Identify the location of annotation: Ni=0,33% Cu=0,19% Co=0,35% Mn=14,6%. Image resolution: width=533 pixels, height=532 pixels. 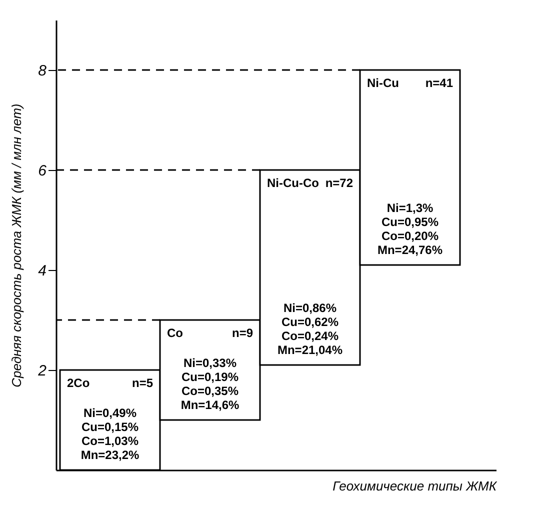
(210, 384).